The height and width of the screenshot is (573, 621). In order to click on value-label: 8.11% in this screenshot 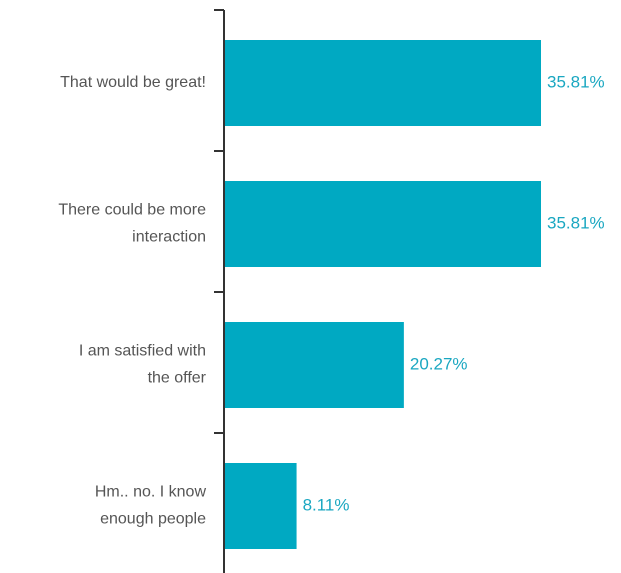, I will do `click(326, 504)`.